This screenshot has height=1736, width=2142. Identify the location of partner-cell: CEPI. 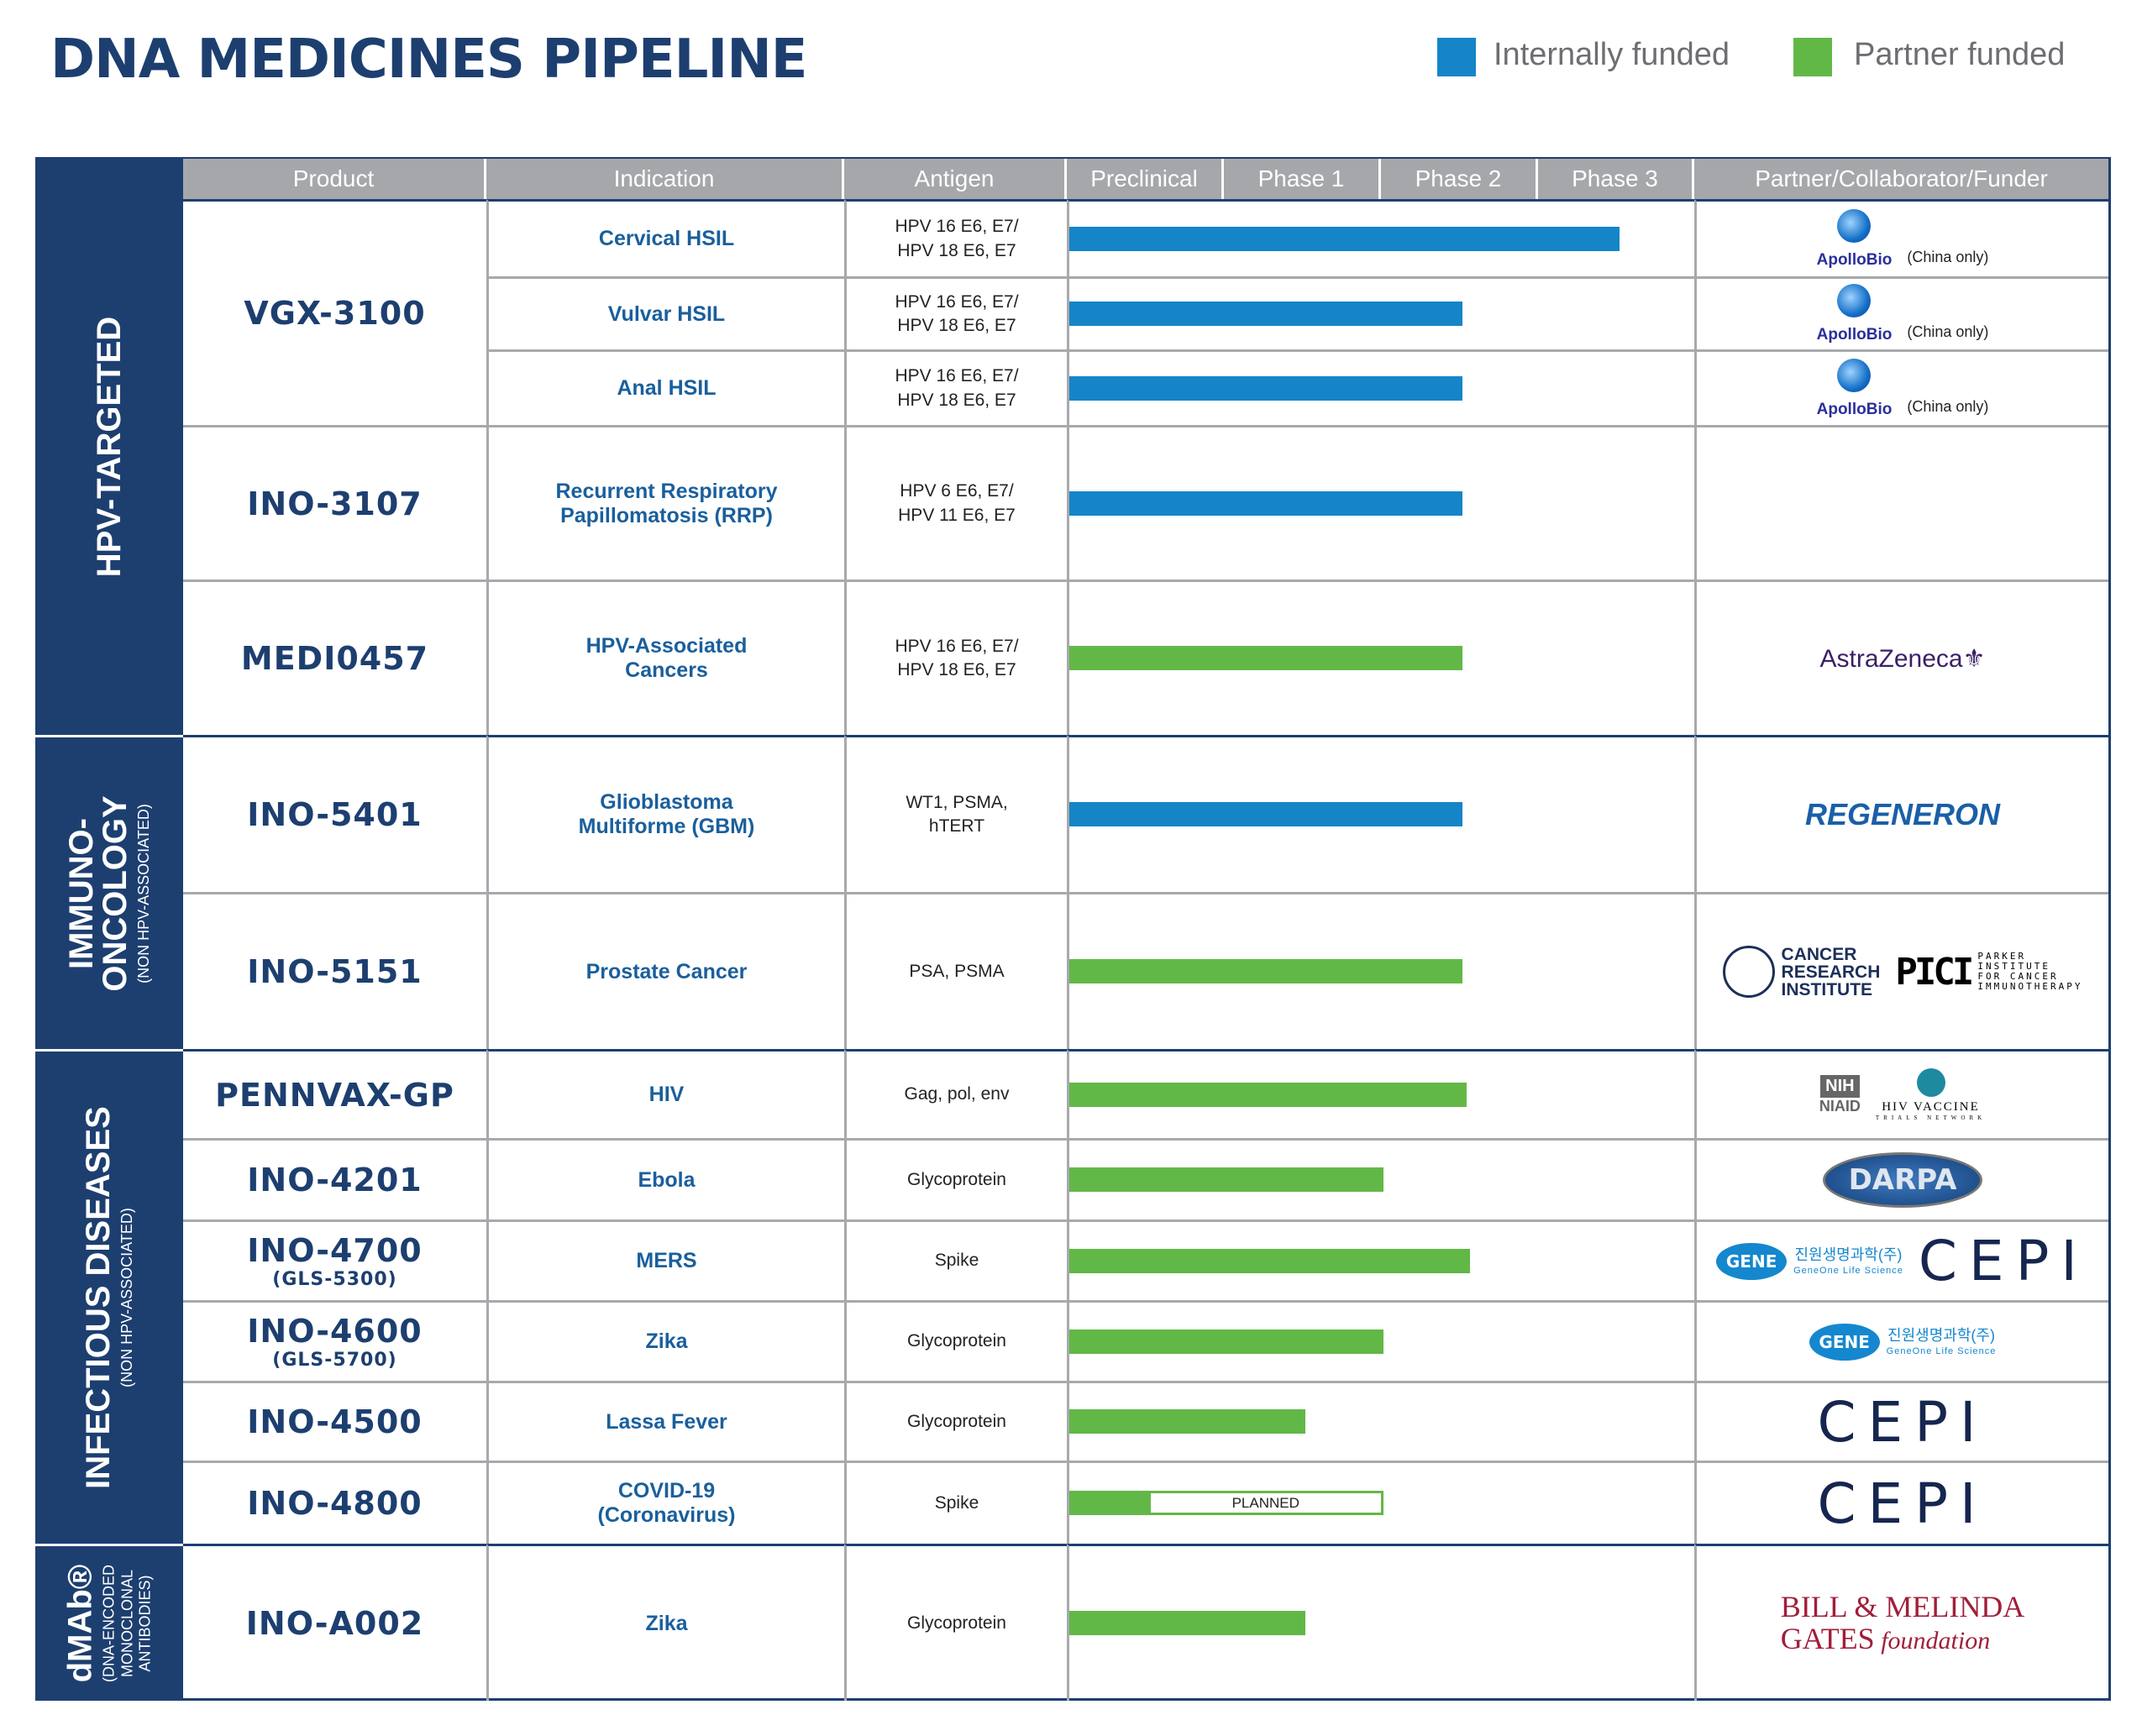
(1901, 1502).